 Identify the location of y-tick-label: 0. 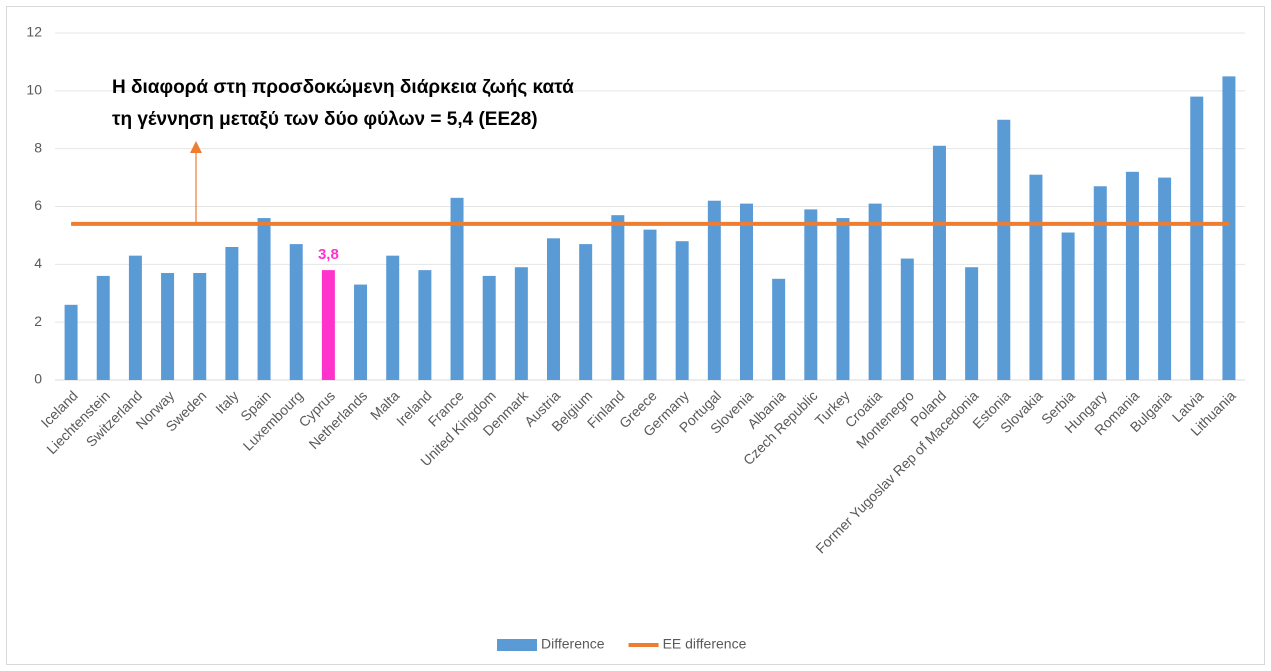
(38, 379).